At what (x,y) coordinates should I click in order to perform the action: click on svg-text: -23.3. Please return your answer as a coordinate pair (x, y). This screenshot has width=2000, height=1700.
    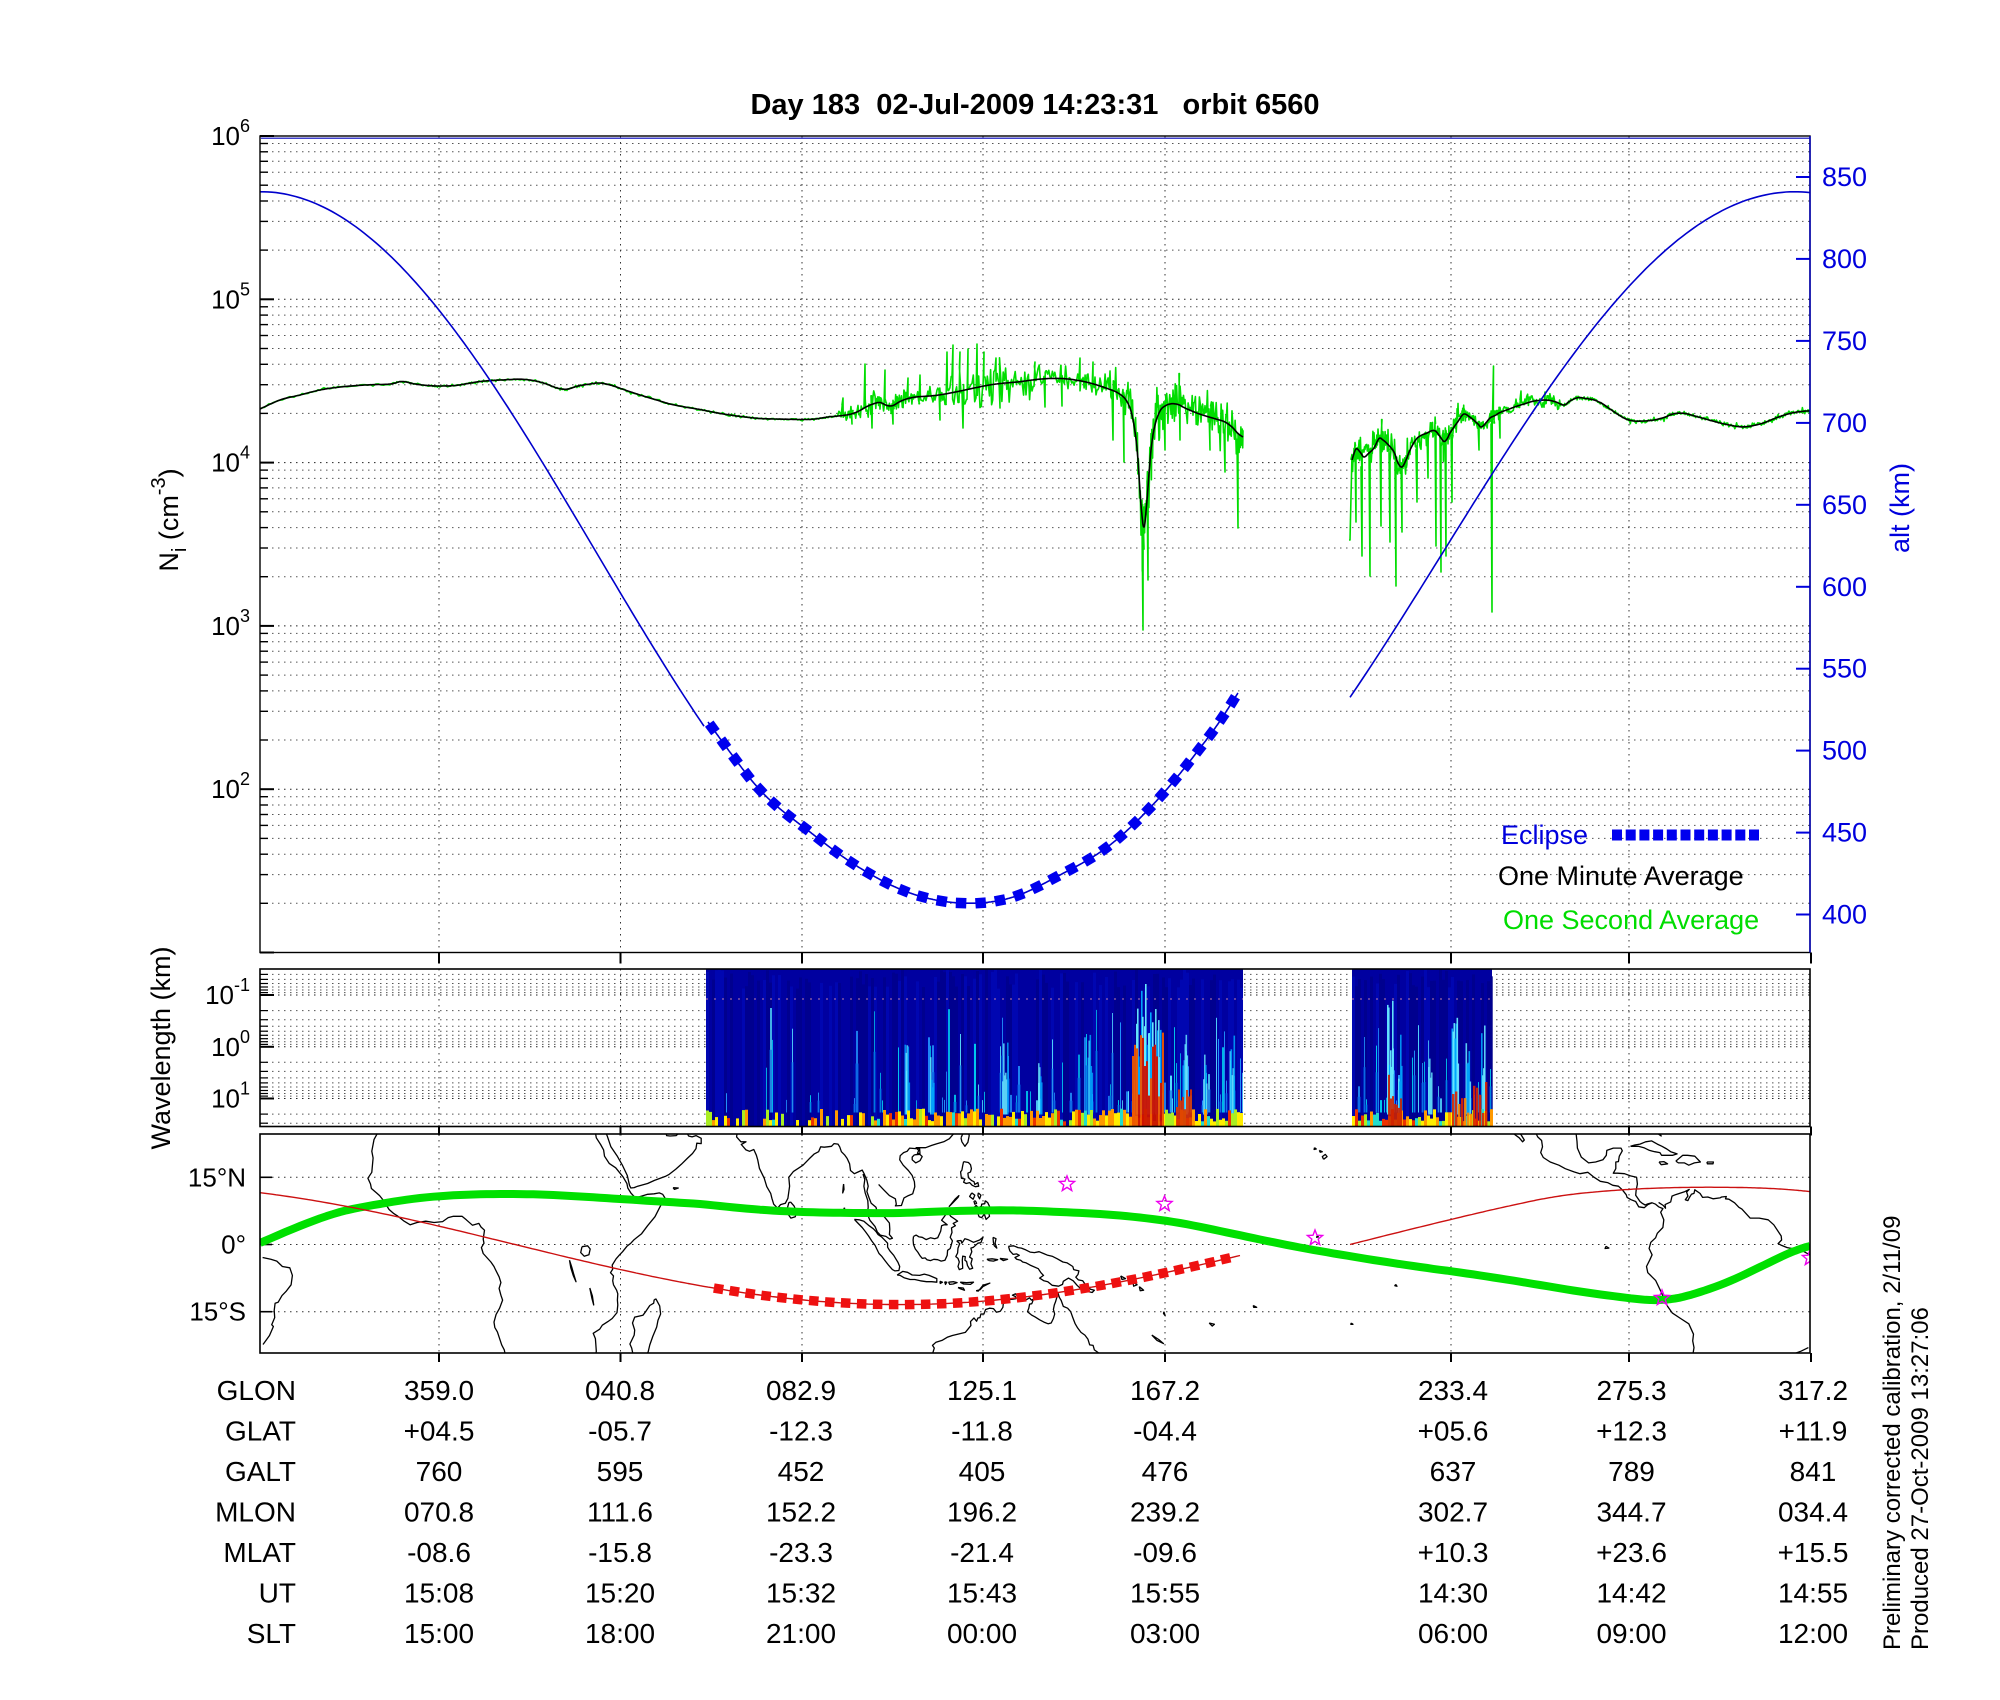
    Looking at the image, I should click on (801, 1552).